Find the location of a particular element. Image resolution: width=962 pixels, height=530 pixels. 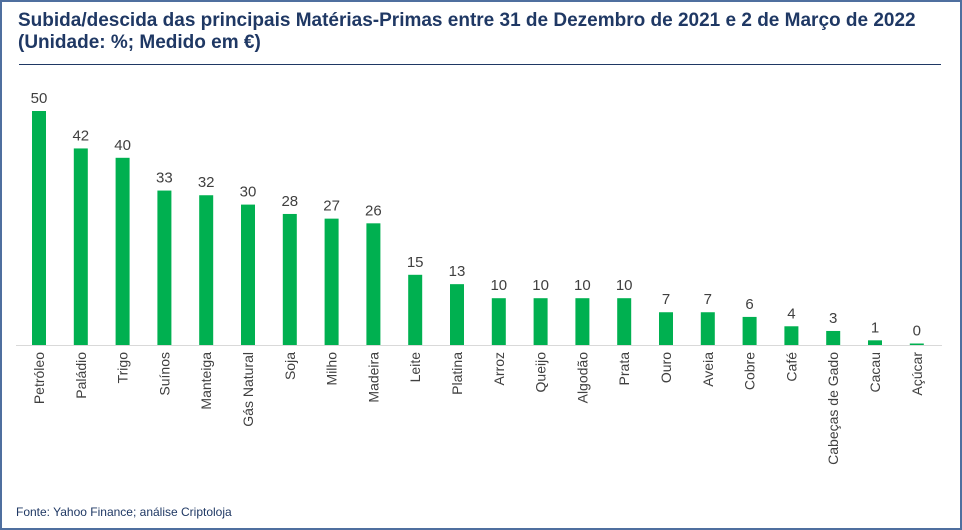

title-divider is located at coordinates (480, 64).